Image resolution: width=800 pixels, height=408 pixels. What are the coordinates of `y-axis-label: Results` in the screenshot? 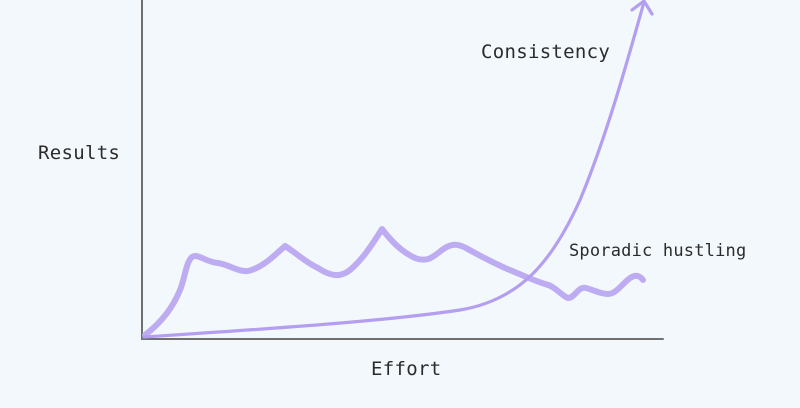 It's located at (79, 153).